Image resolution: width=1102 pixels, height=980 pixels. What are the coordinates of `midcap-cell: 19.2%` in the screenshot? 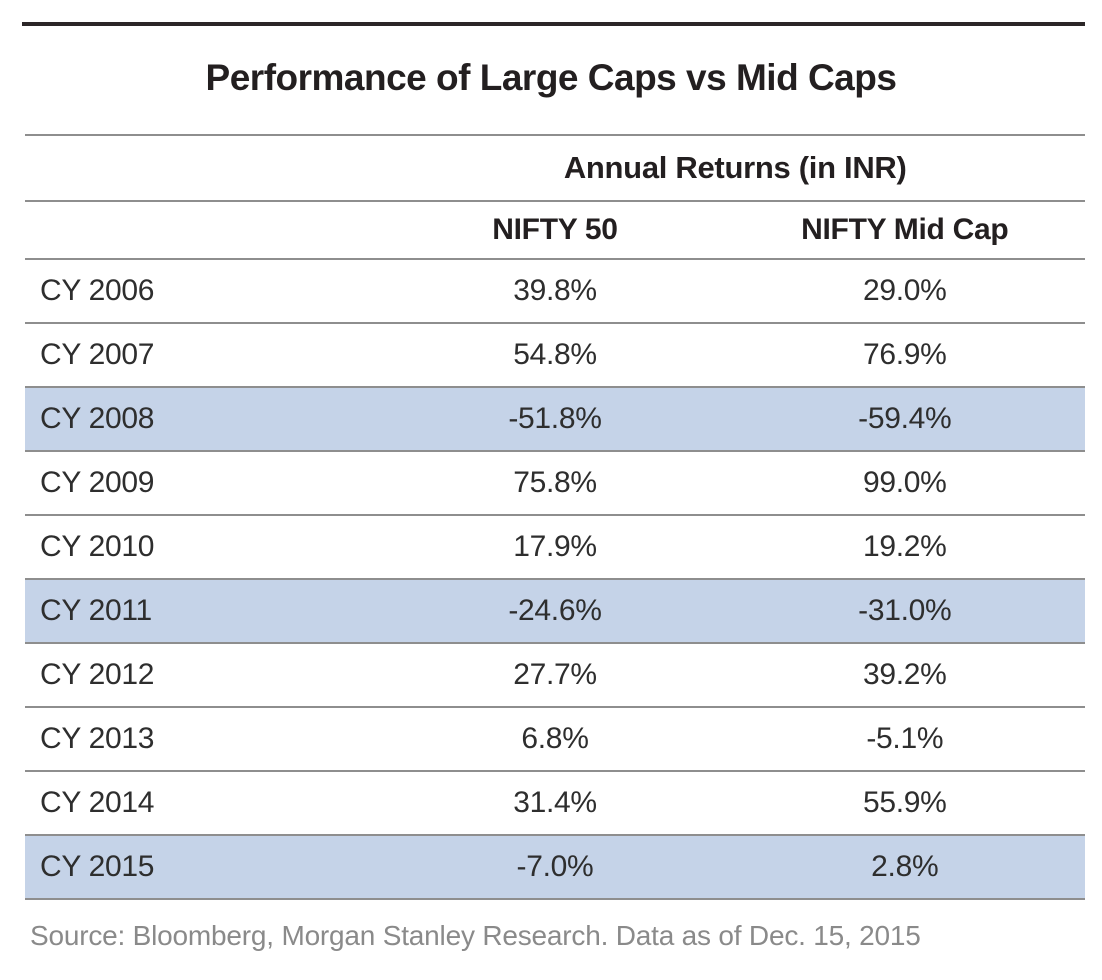 It's located at (904, 546).